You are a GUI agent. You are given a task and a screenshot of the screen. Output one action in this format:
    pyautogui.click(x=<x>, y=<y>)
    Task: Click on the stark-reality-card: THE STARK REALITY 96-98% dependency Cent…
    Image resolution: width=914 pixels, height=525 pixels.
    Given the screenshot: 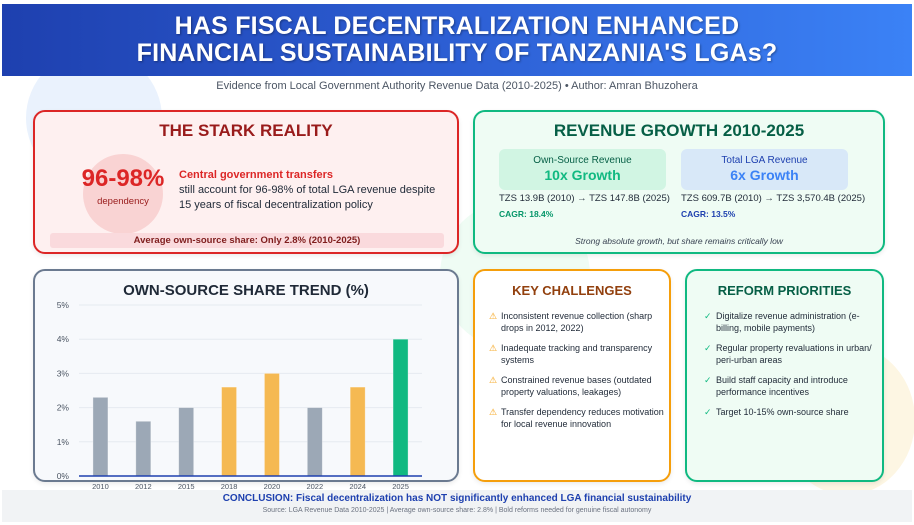 What is the action you would take?
    pyautogui.click(x=246, y=182)
    